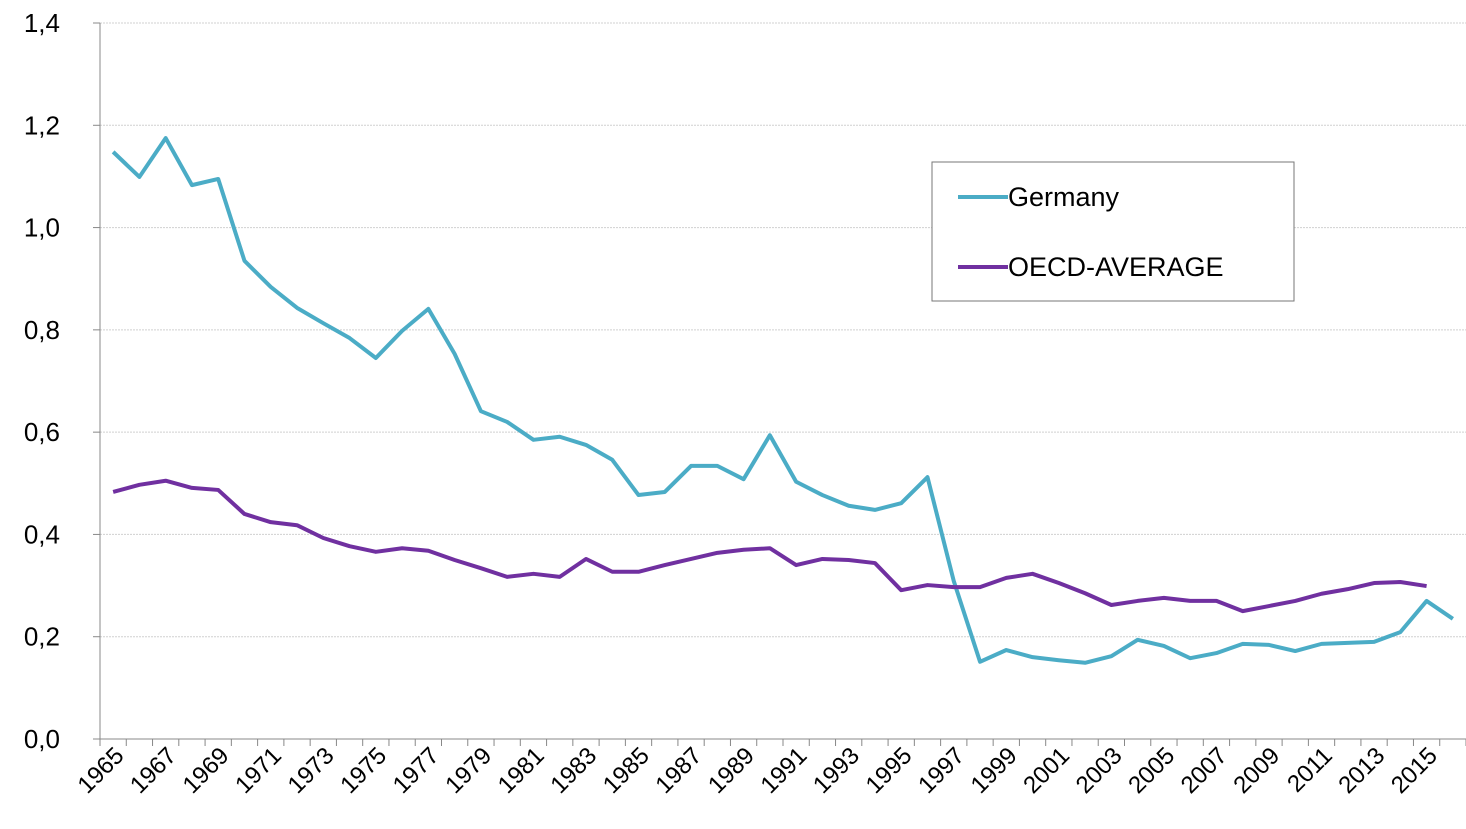  I want to click on x-tick-label: 2005, so click(1151, 770).